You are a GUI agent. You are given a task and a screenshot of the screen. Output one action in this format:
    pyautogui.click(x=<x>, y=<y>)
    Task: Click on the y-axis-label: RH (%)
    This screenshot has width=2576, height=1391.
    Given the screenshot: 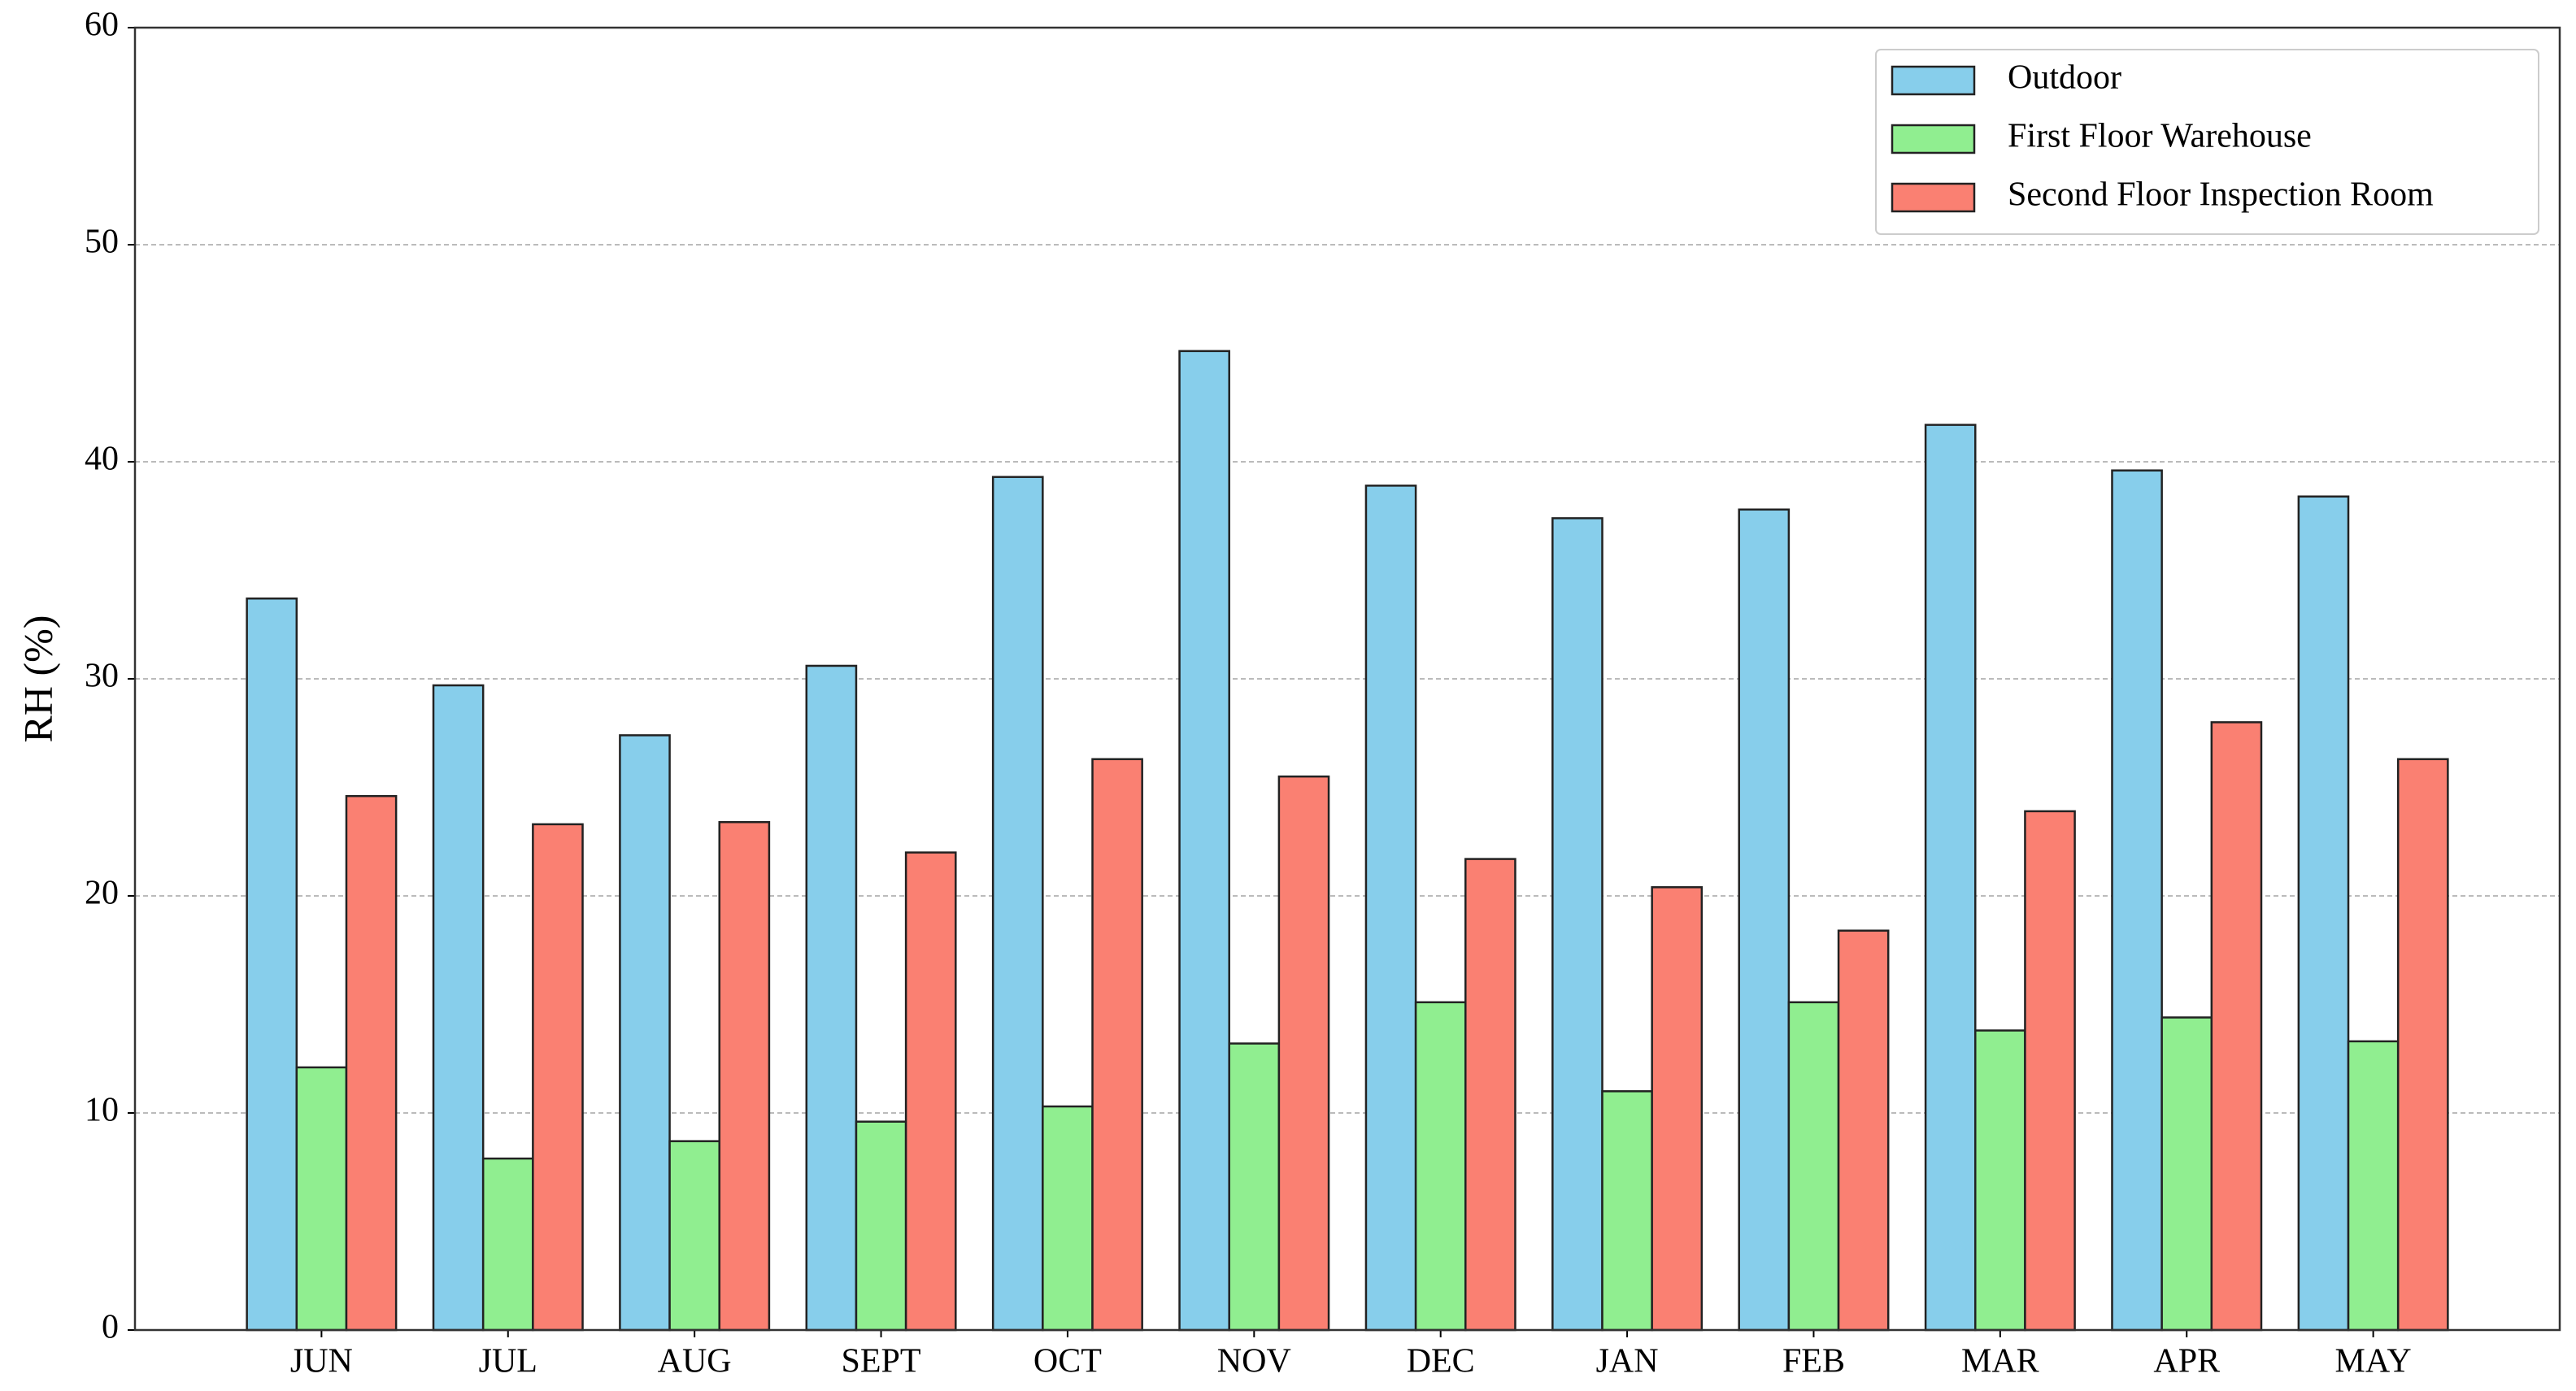 What is the action you would take?
    pyautogui.click(x=38, y=679)
    